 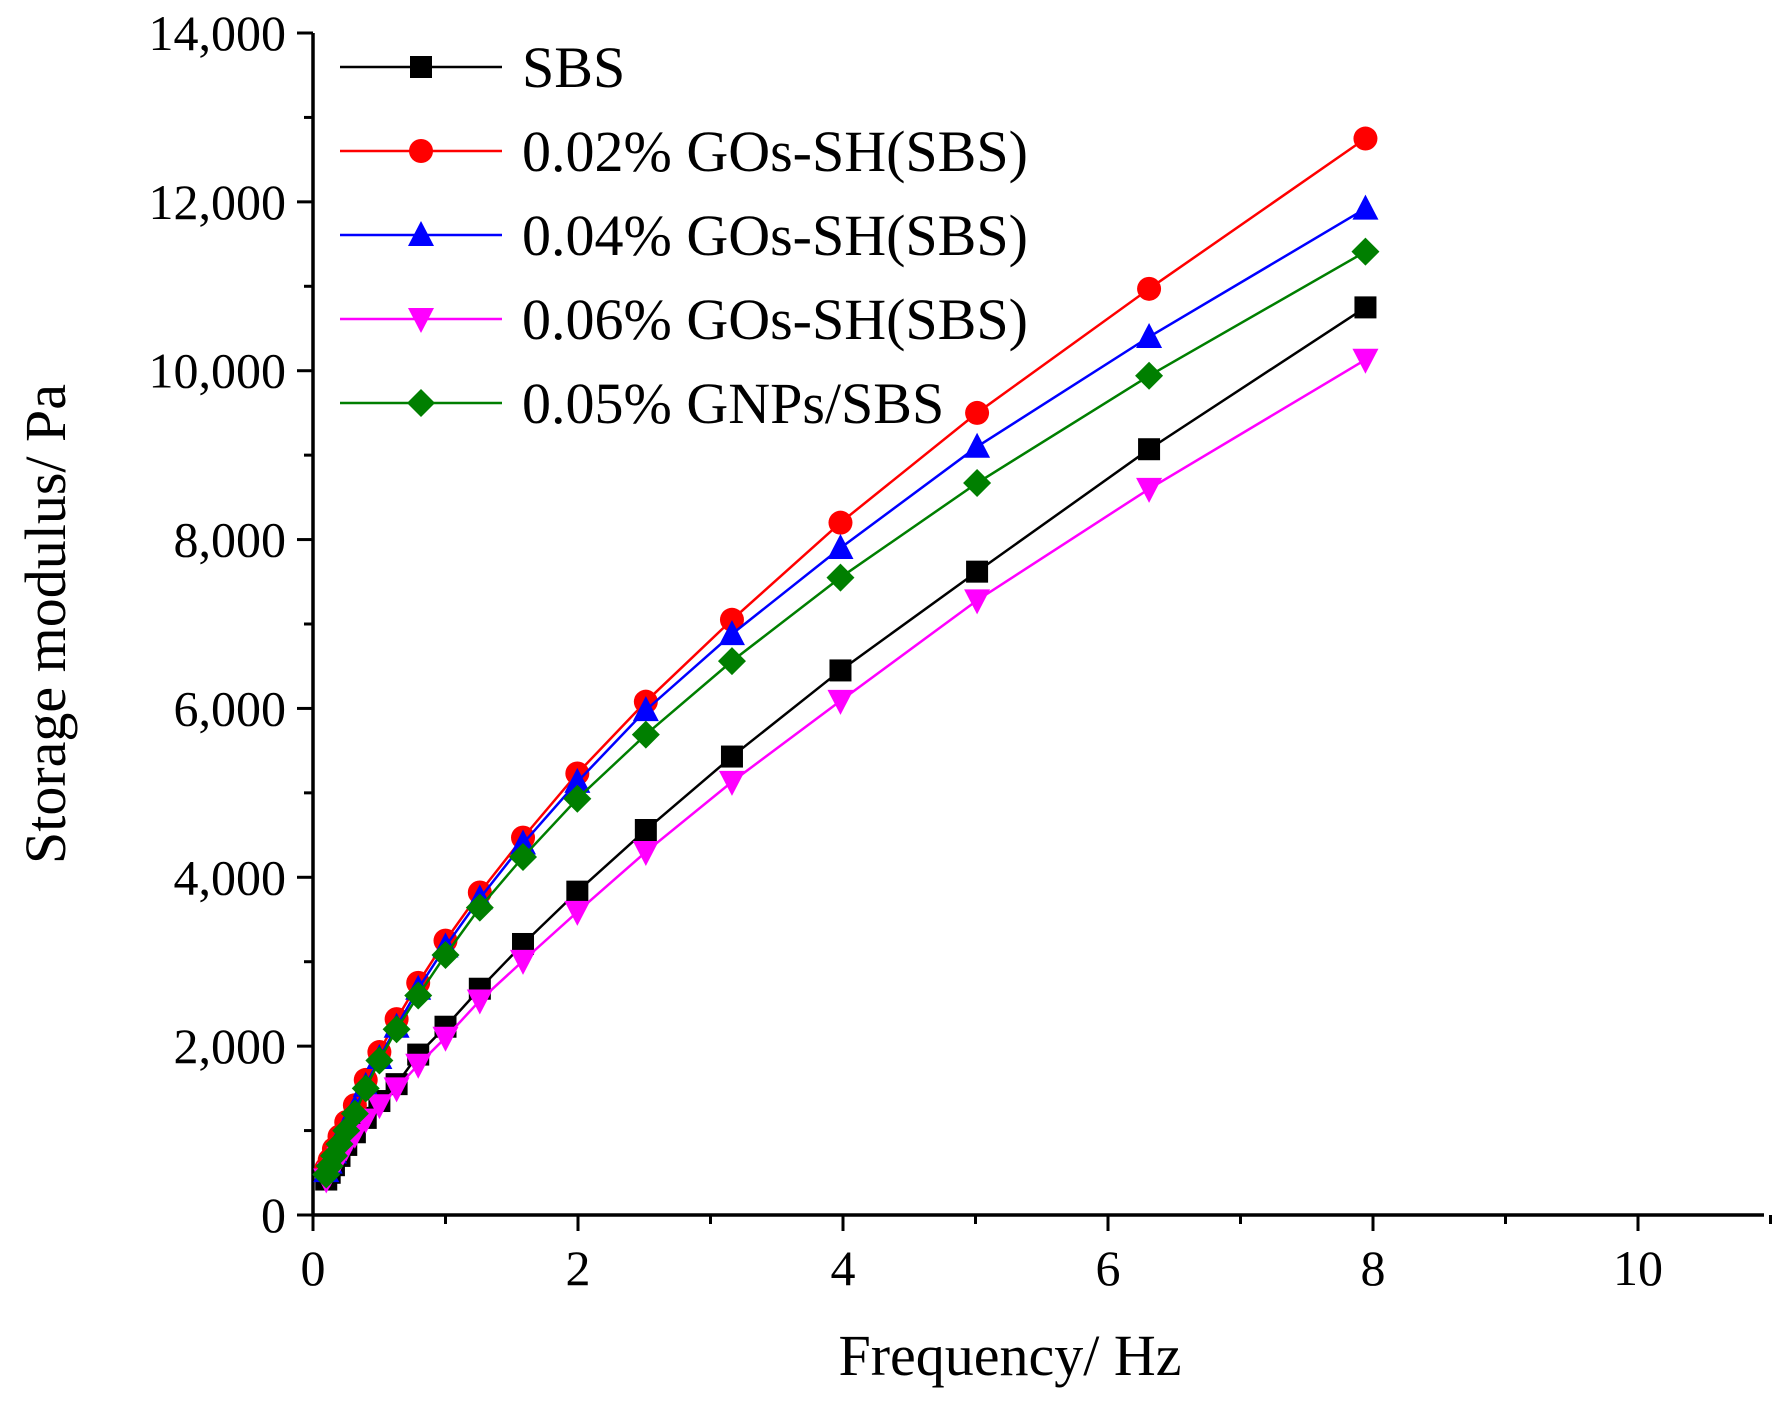 I want to click on y-axis-label: Storage modulus/ Pa, so click(x=45, y=624).